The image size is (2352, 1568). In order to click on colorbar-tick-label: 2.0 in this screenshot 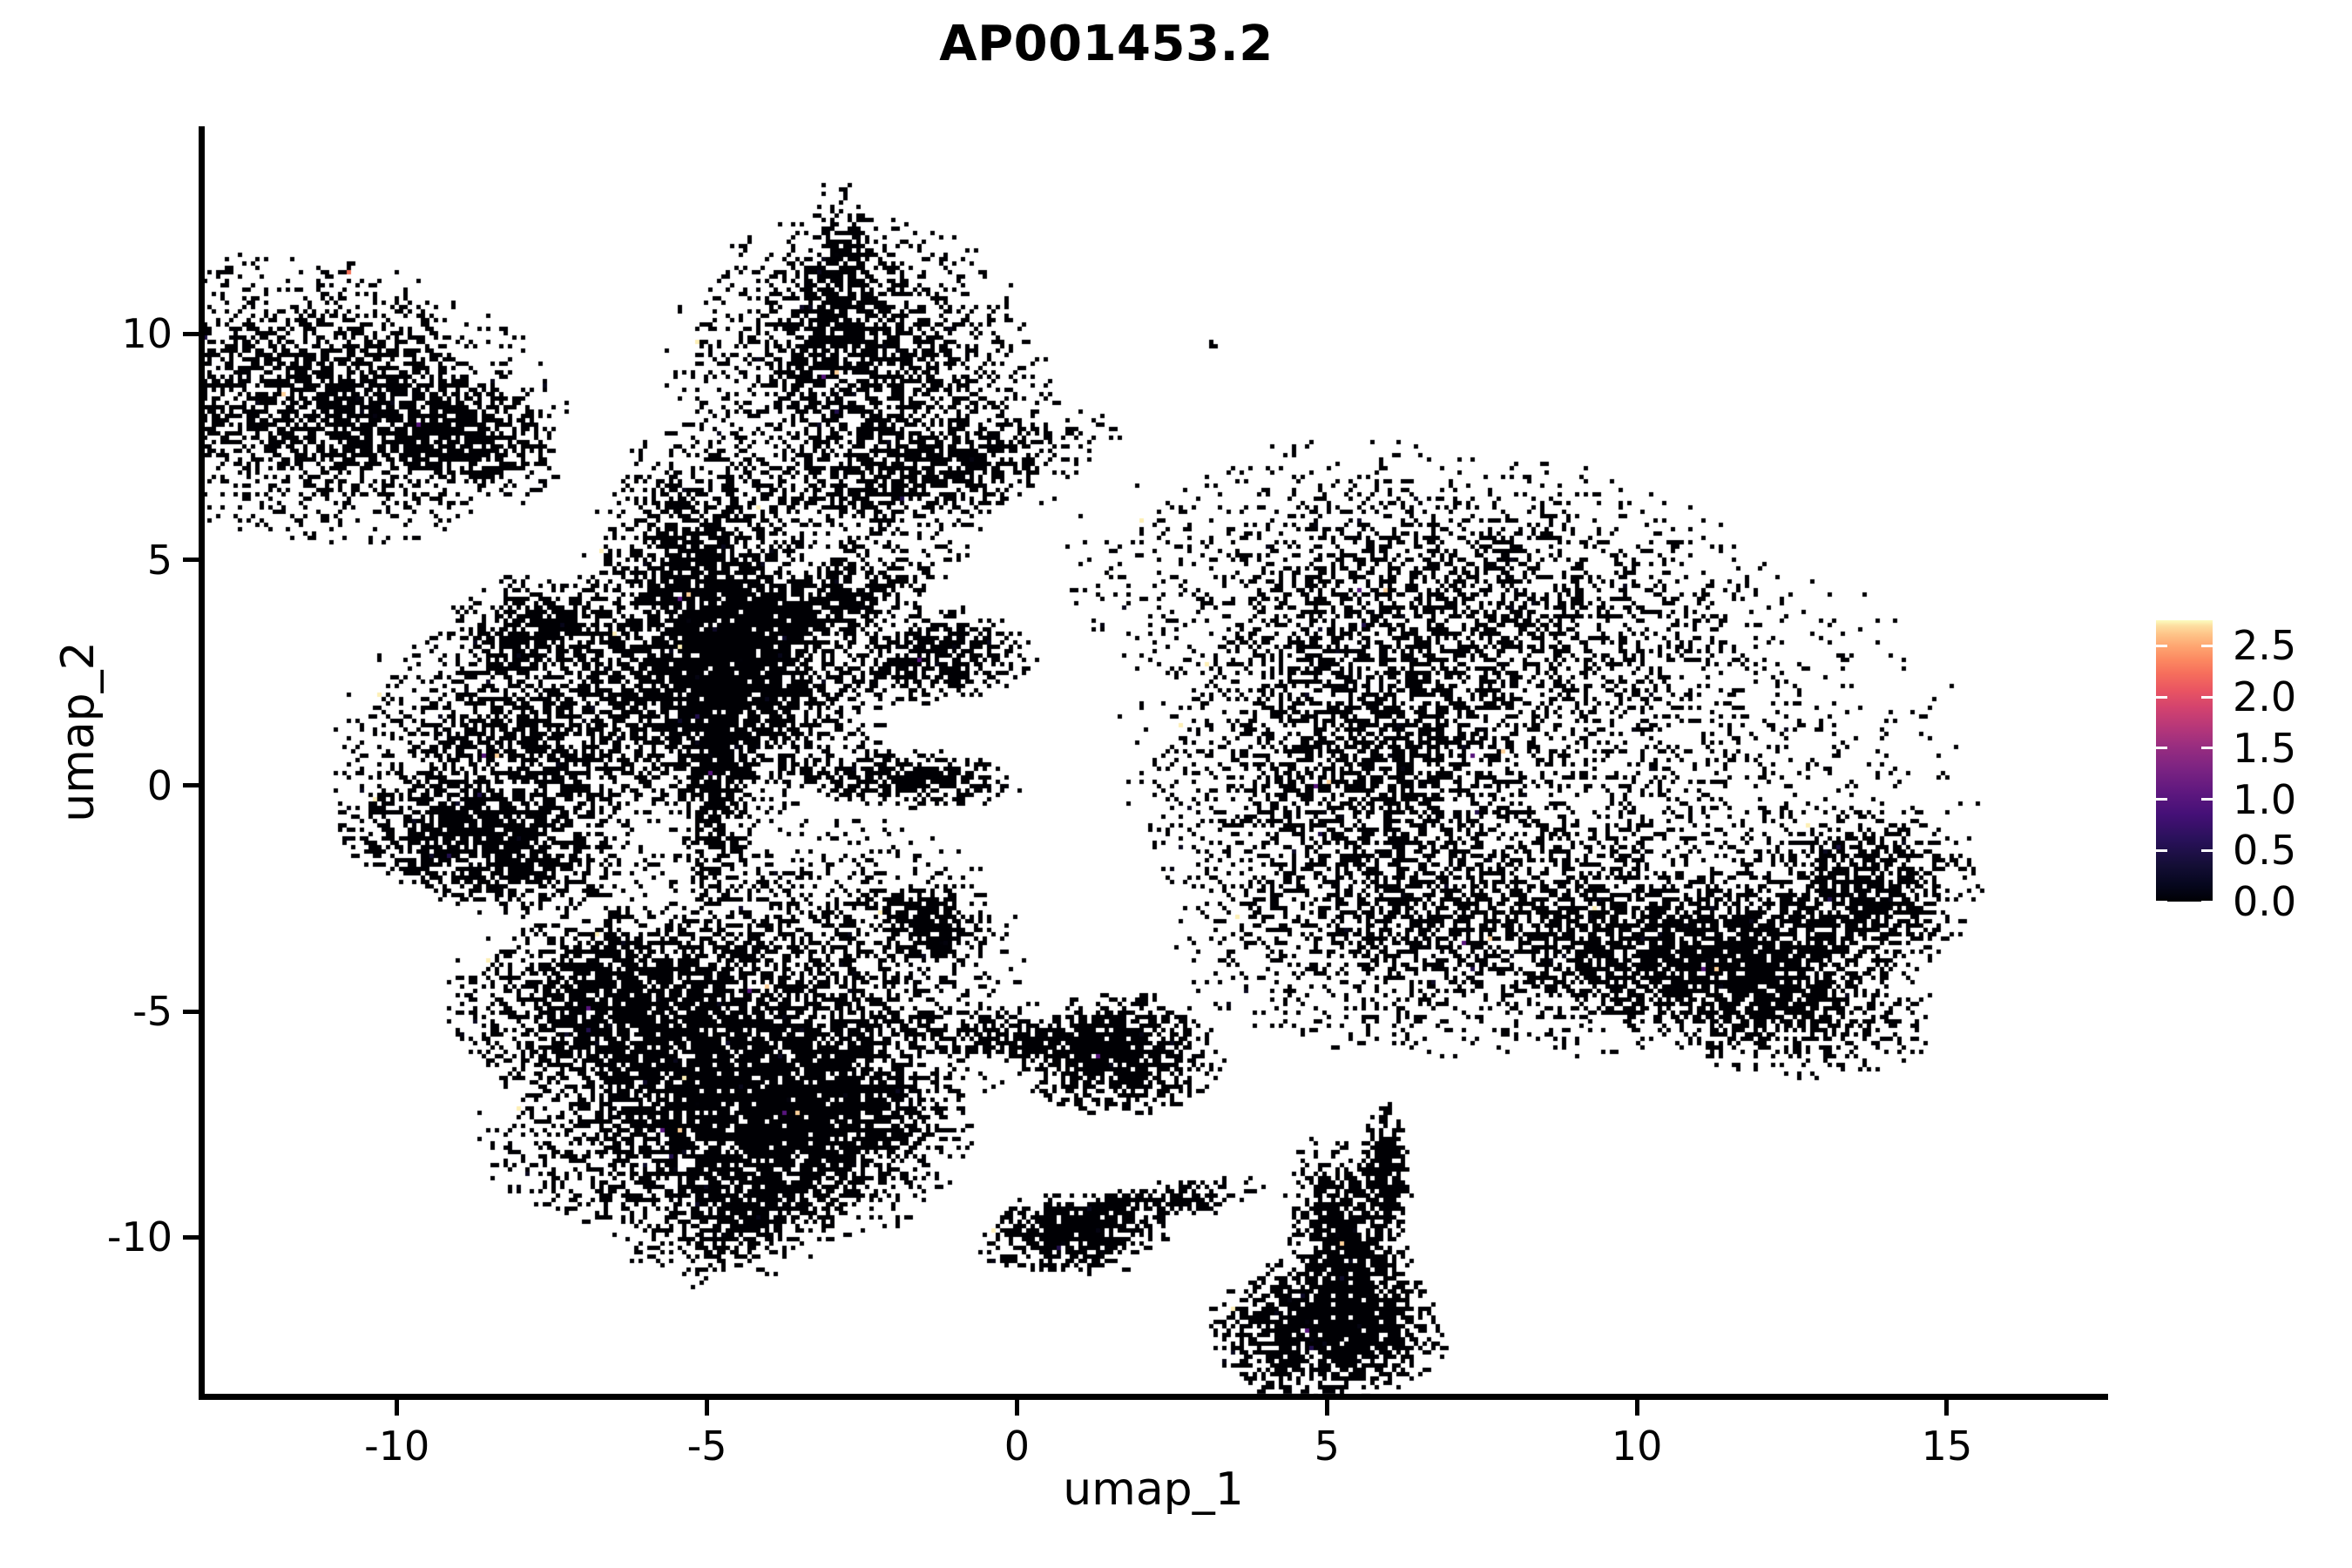, I will do `click(2265, 697)`.